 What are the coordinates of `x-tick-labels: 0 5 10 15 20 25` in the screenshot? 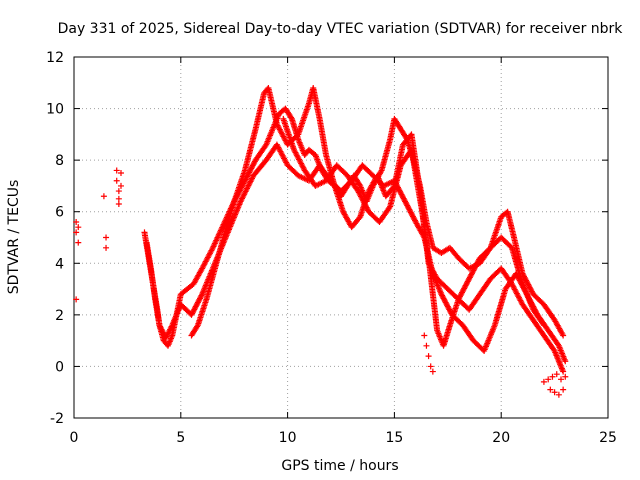 It's located at (343, 438).